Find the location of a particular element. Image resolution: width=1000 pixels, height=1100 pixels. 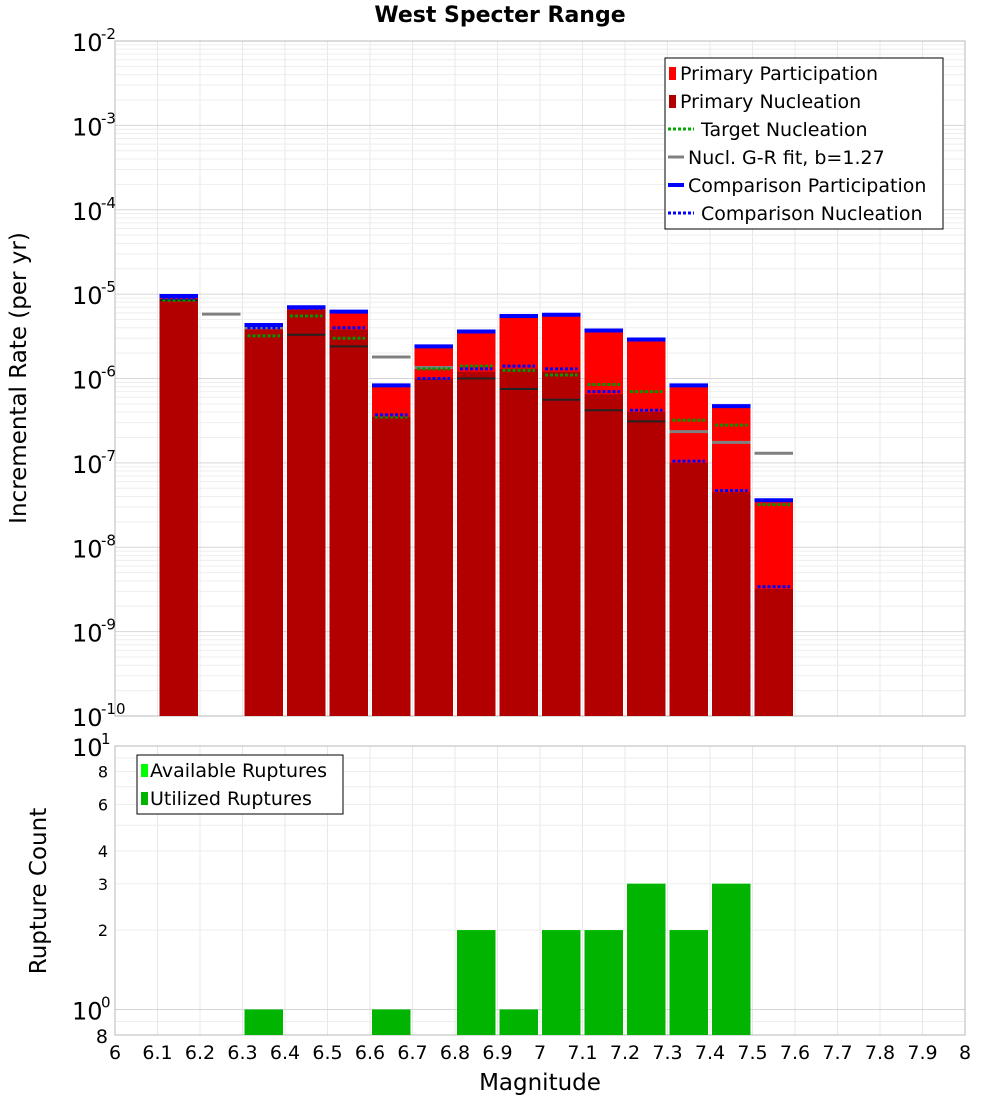

x-tick-label: 6.3 is located at coordinates (242, 1053).